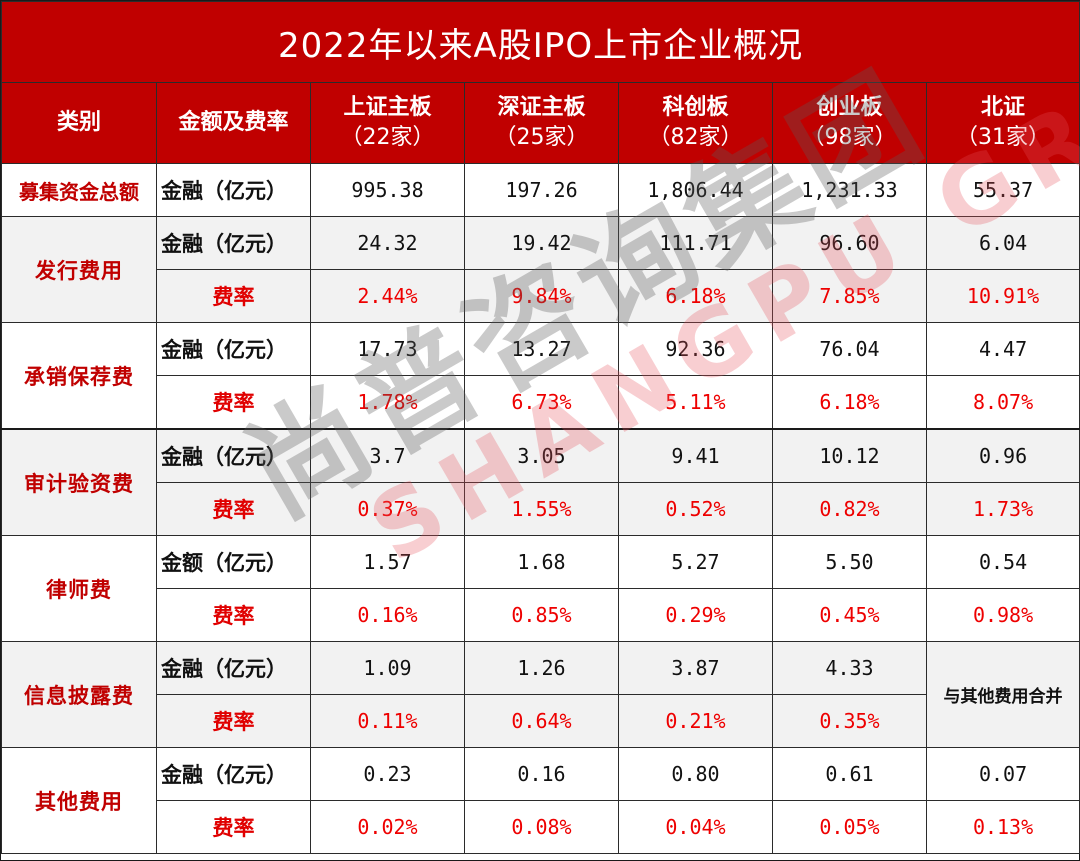 Image resolution: width=1080 pixels, height=861 pixels. What do you see at coordinates (541, 123) in the screenshot?
I see `header-board-shenzhen-main: 深证主板 （25家）` at bounding box center [541, 123].